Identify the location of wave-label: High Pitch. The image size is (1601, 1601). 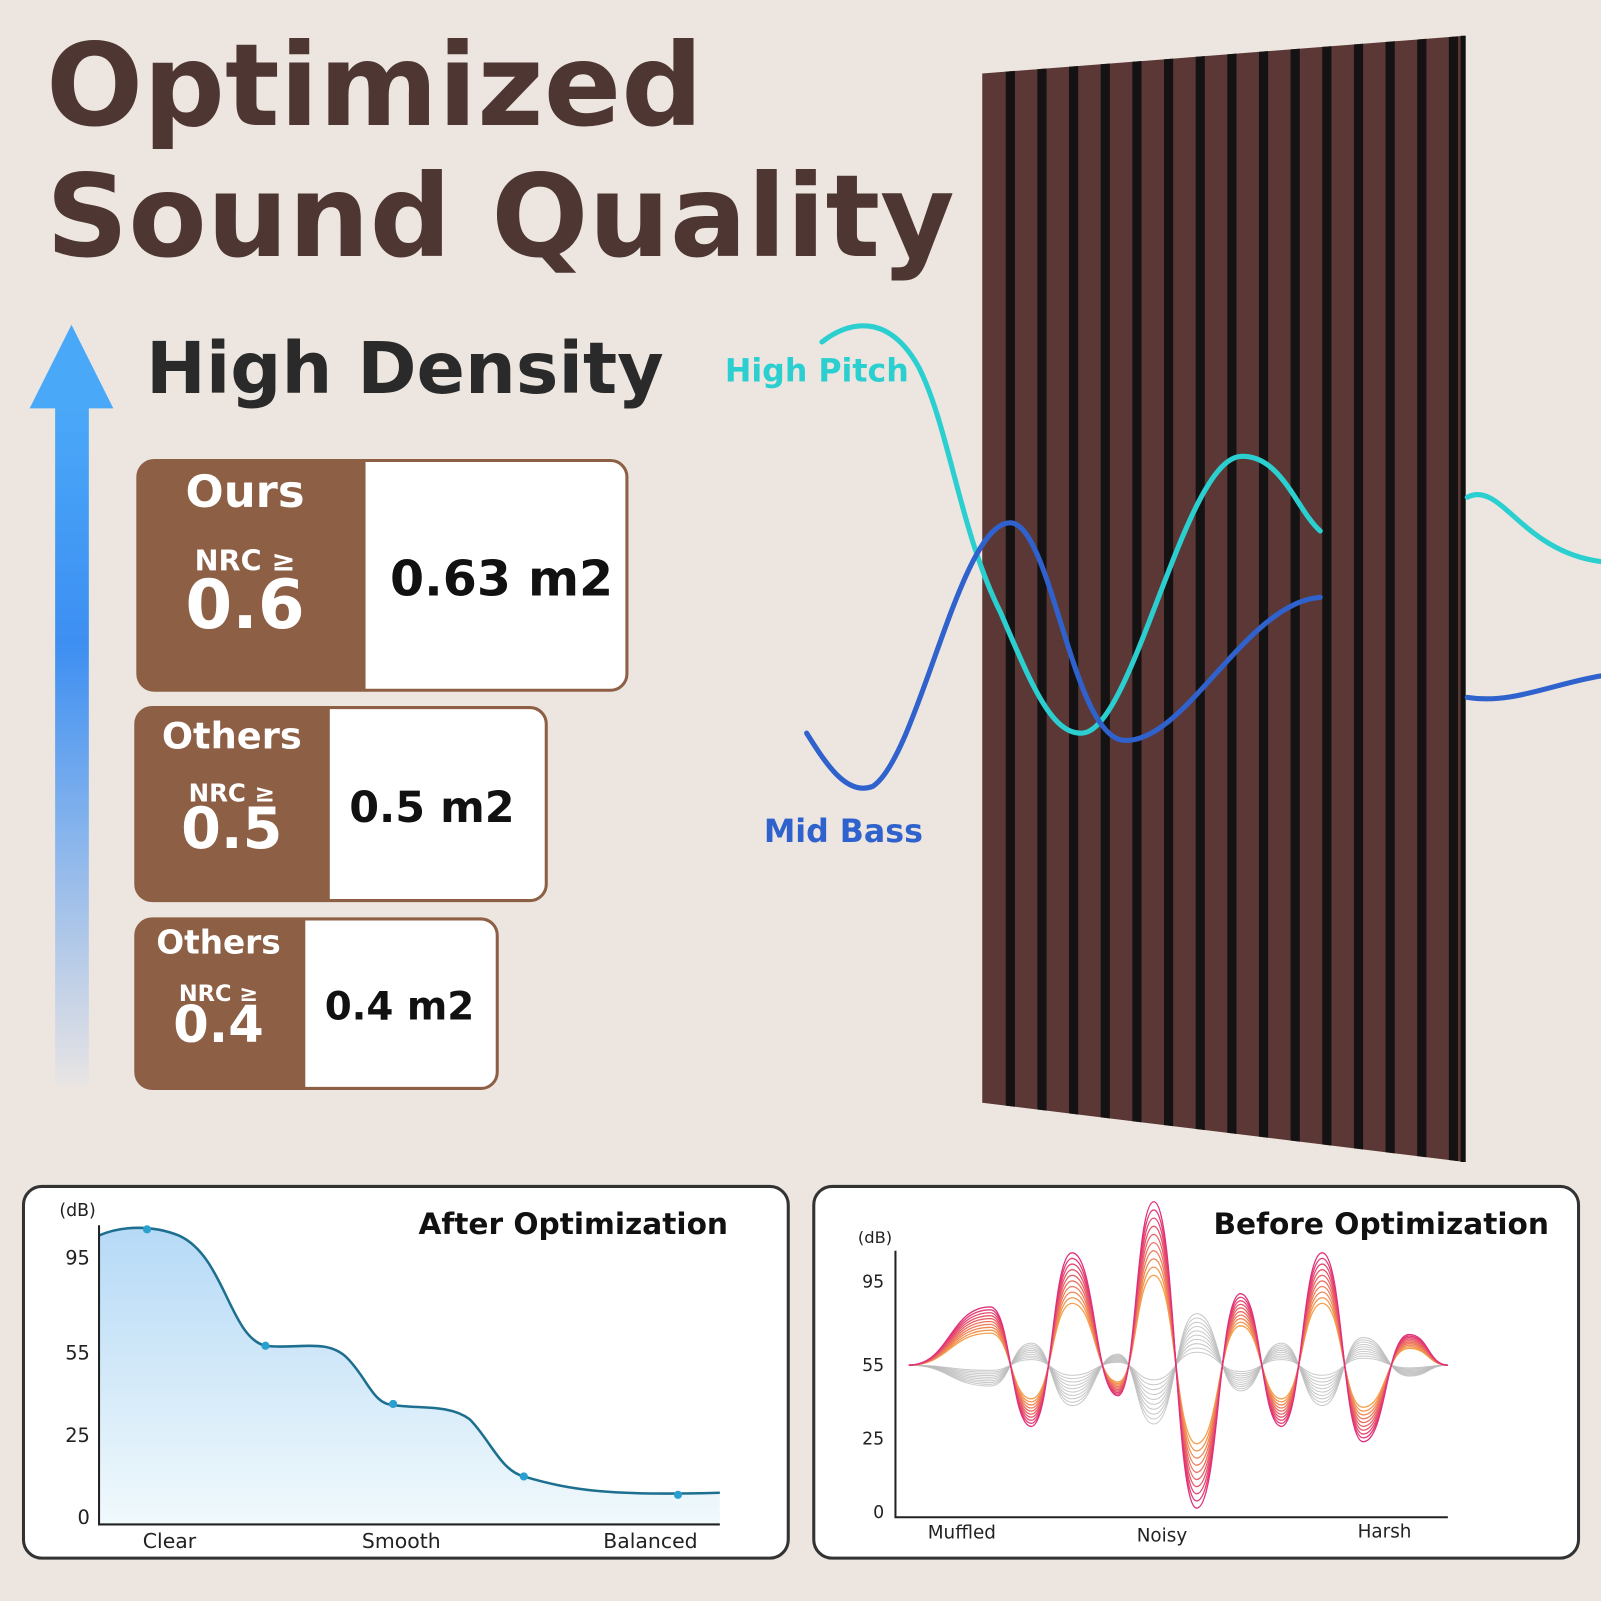
(817, 372).